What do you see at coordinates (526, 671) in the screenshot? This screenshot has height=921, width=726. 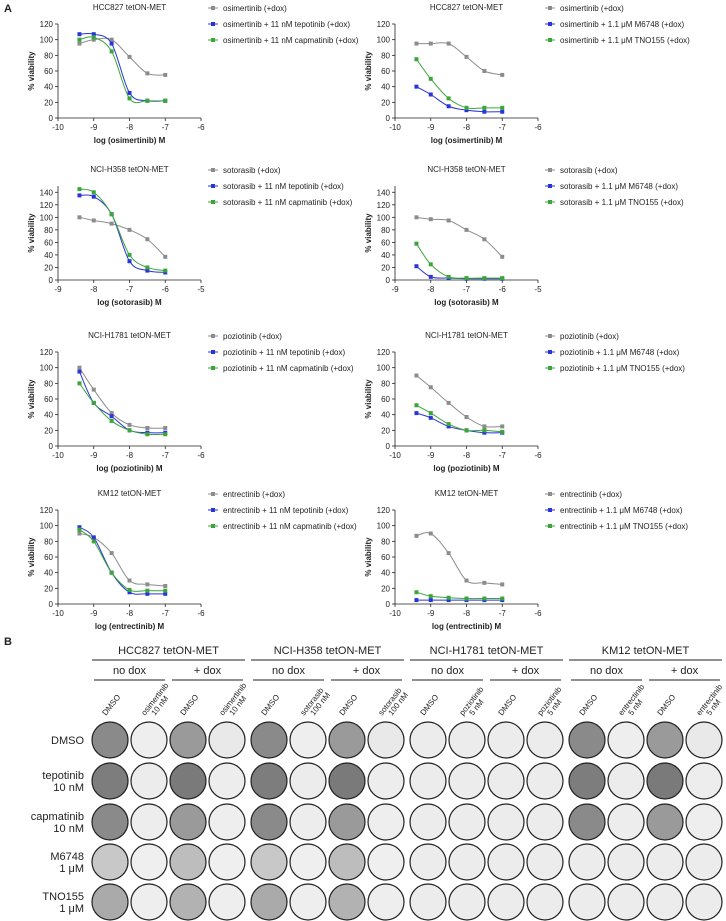 I see `condition-label: + dox` at bounding box center [526, 671].